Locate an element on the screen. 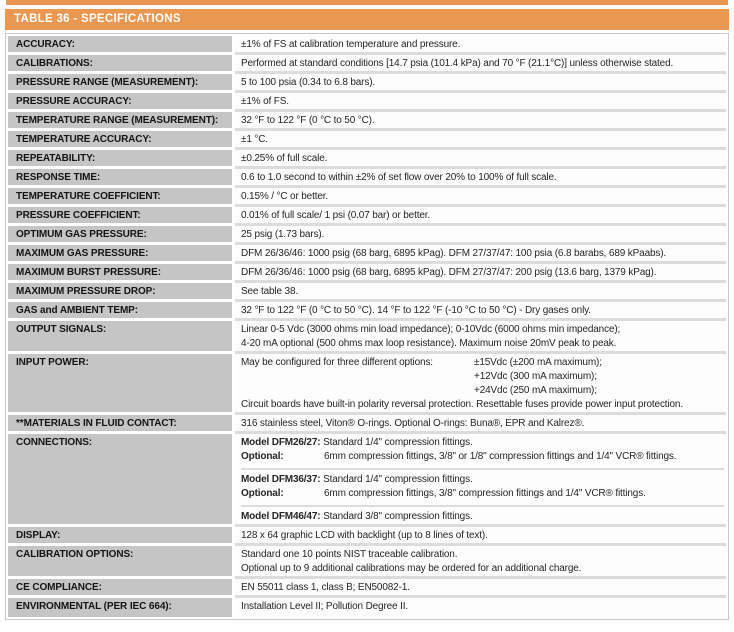 Image resolution: width=734 pixels, height=632 pixels. spec-label: ENVIRONMENTAL (PER IEC 664): is located at coordinates (120, 607).